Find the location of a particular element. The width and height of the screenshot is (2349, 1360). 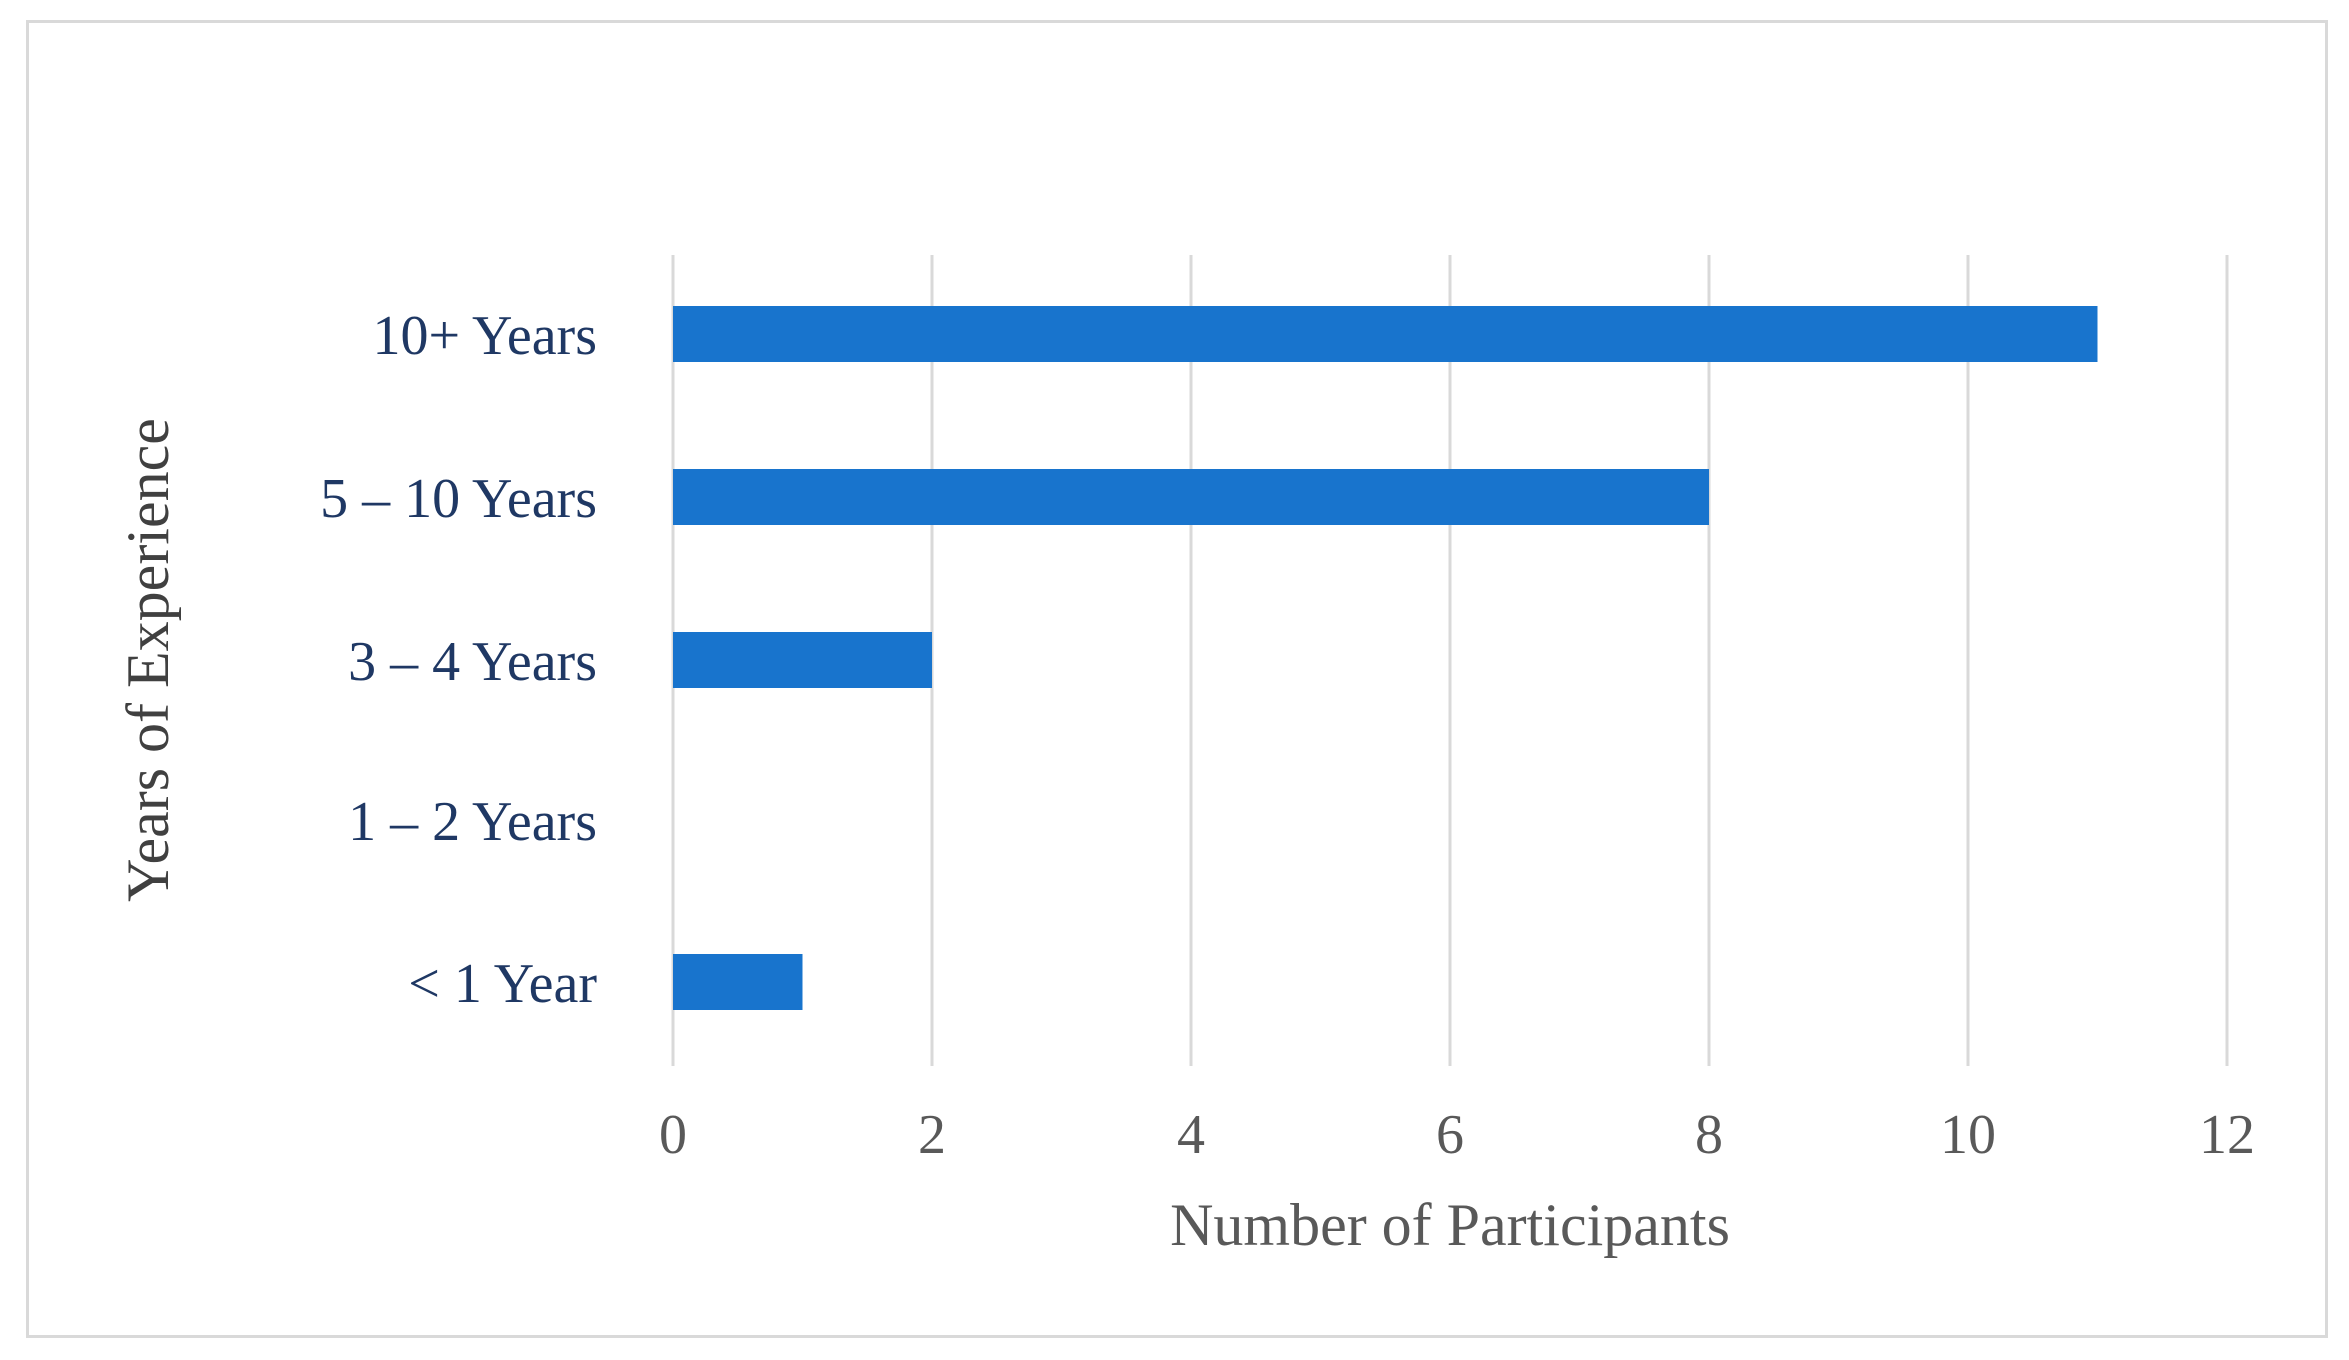

category-label: 3 – 4 Years is located at coordinates (472, 662).